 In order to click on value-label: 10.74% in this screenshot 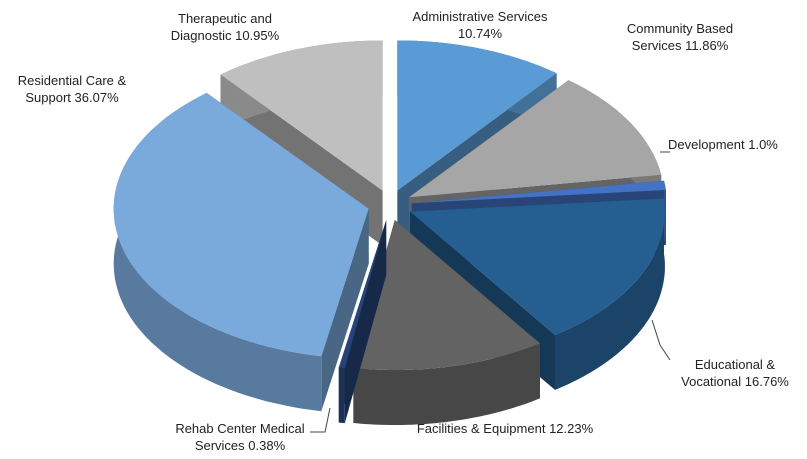, I will do `click(480, 33)`.